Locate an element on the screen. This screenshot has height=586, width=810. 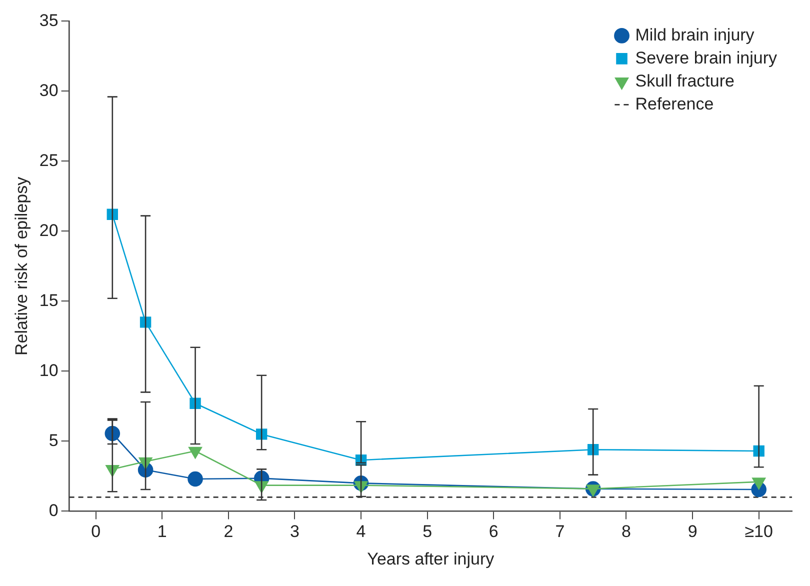
y-tick-label: 35 is located at coordinates (48, 20).